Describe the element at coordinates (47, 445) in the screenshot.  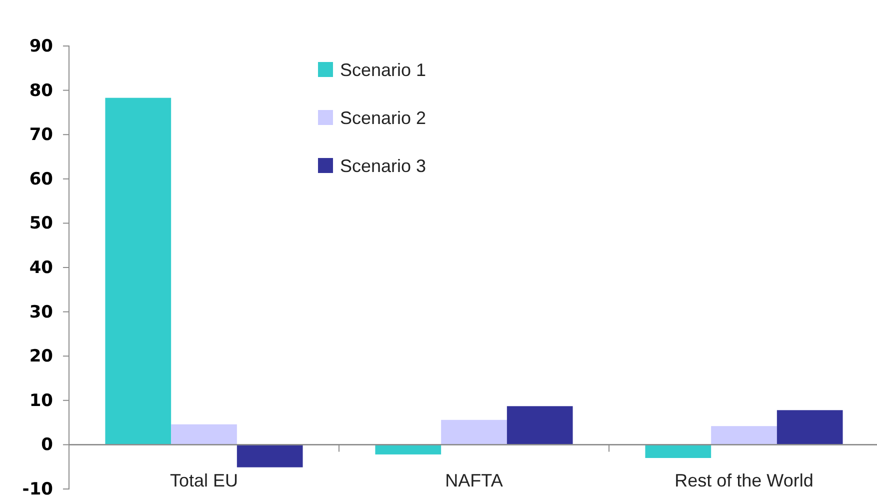
I see `y-tick-label: 0` at that location.